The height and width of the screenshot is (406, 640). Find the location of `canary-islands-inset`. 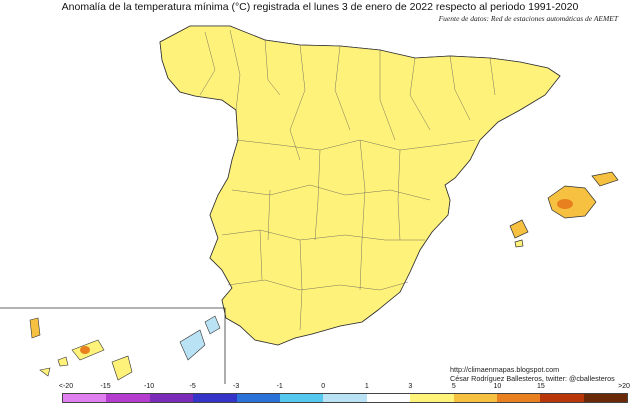

canary-islands-inset is located at coordinates (113, 345).